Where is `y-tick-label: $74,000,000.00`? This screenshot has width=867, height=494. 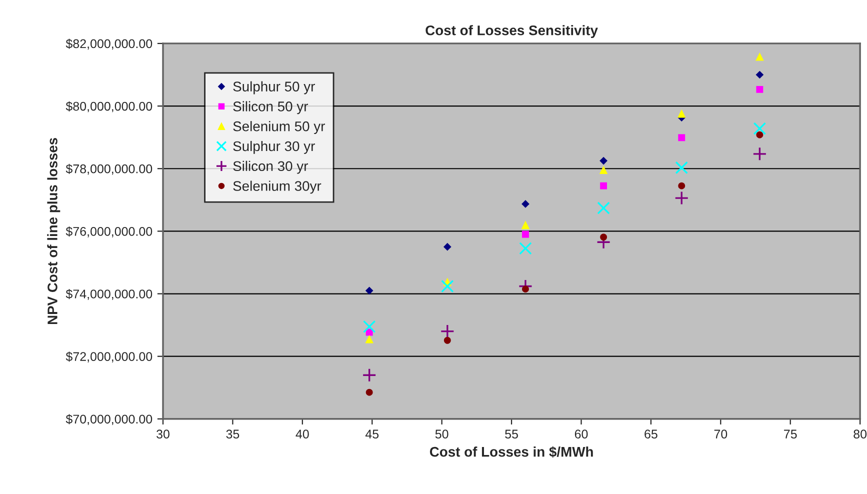 y-tick-label: $74,000,000.00 is located at coordinates (109, 294).